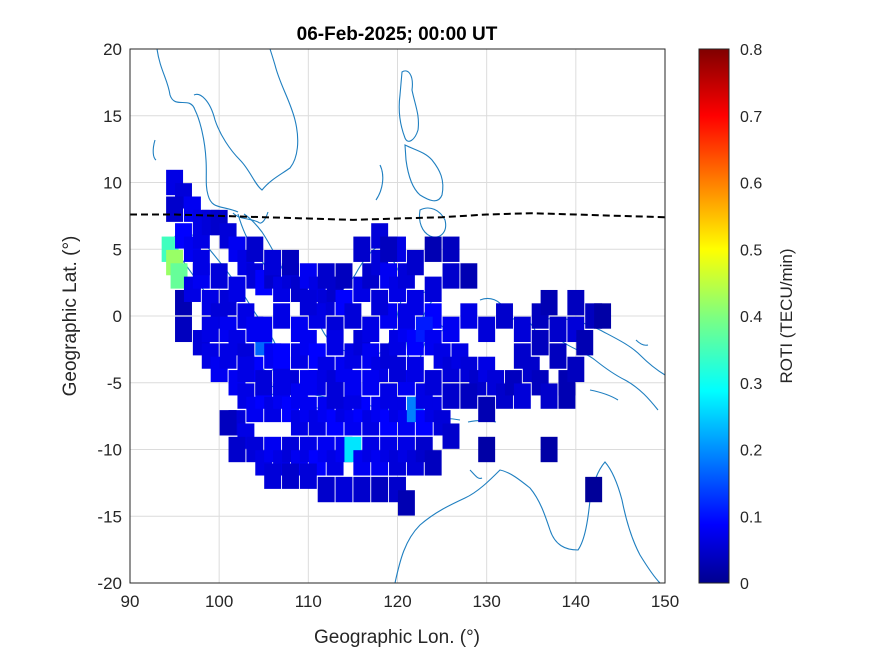 The width and height of the screenshot is (875, 656). I want to click on y-tick-label: 0, so click(117, 316).